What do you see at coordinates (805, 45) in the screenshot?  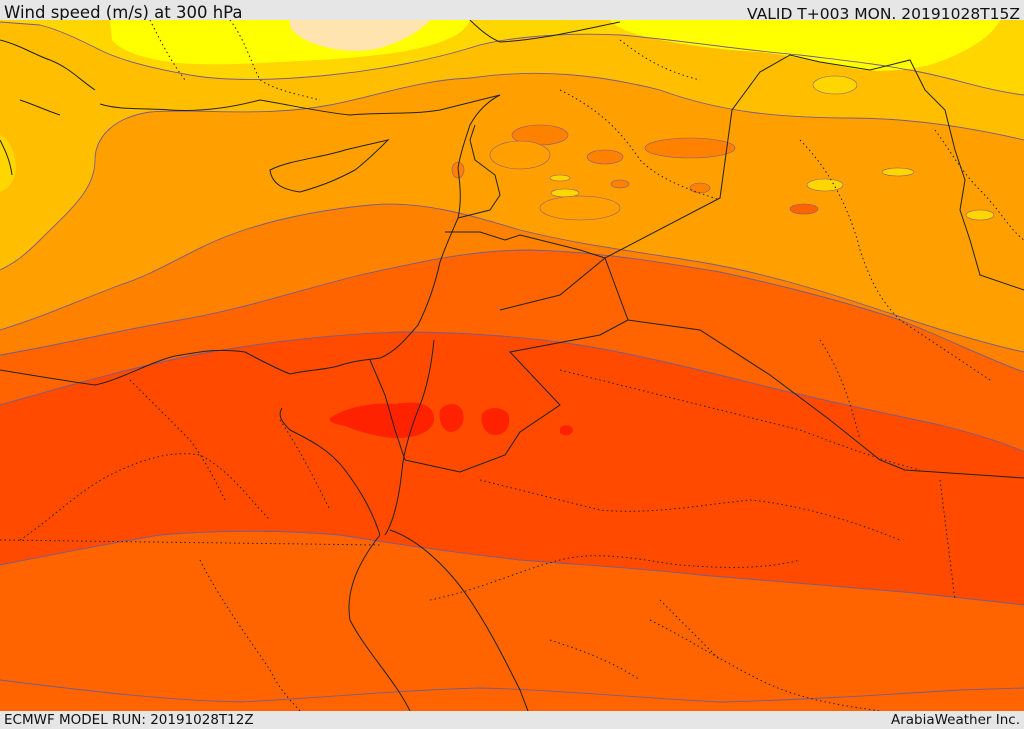 I see `band-yellow-east` at bounding box center [805, 45].